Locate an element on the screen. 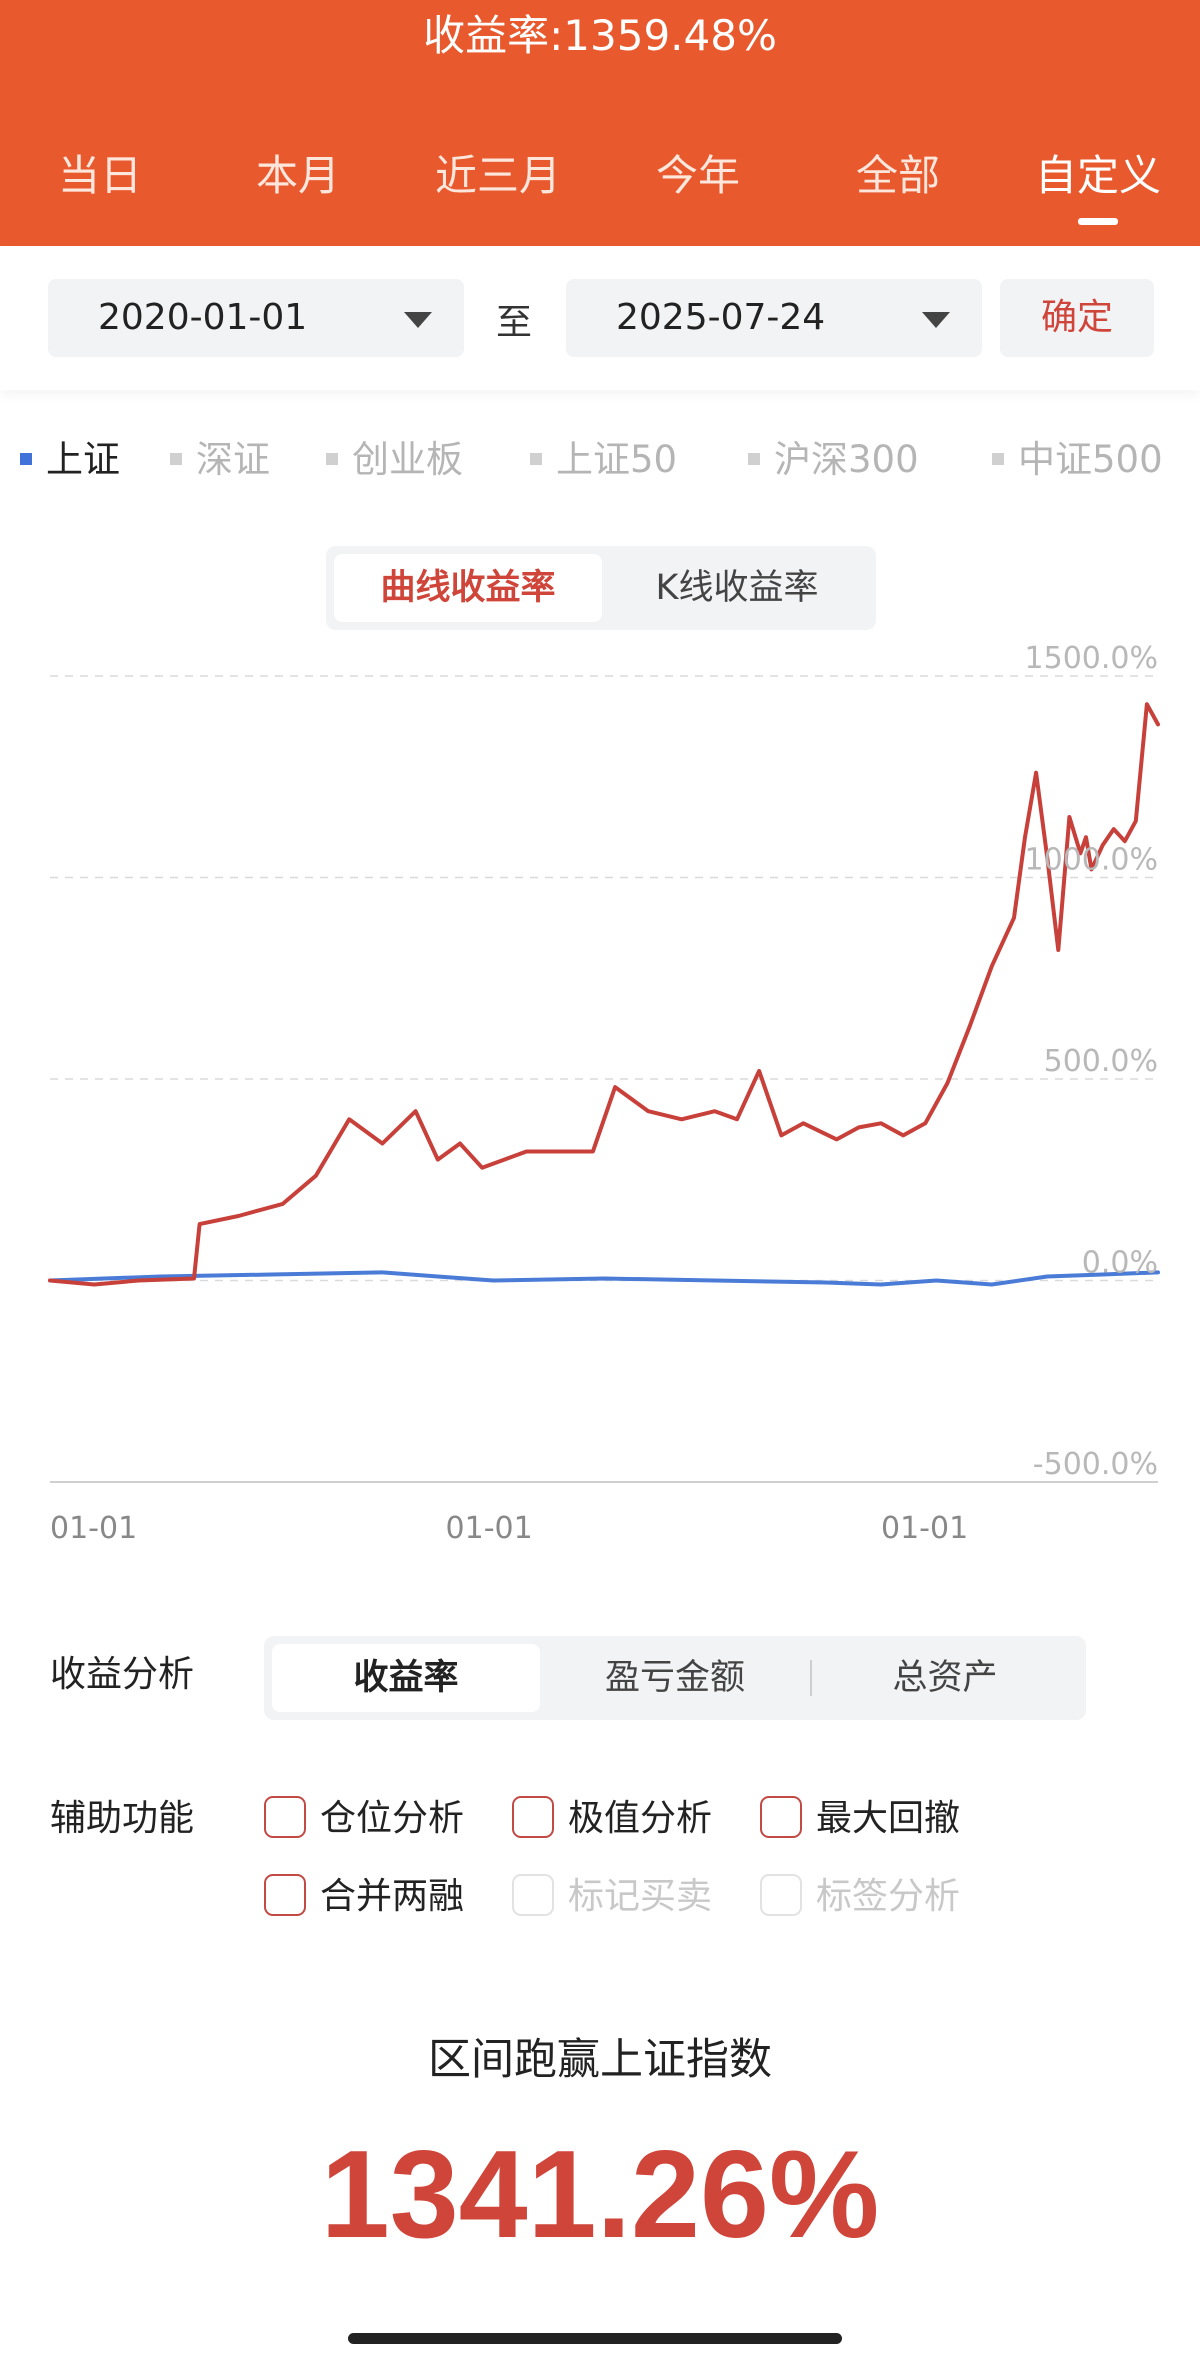 The width and height of the screenshot is (1200, 2354). start-date-select: 2020-01-01 is located at coordinates (256, 318).